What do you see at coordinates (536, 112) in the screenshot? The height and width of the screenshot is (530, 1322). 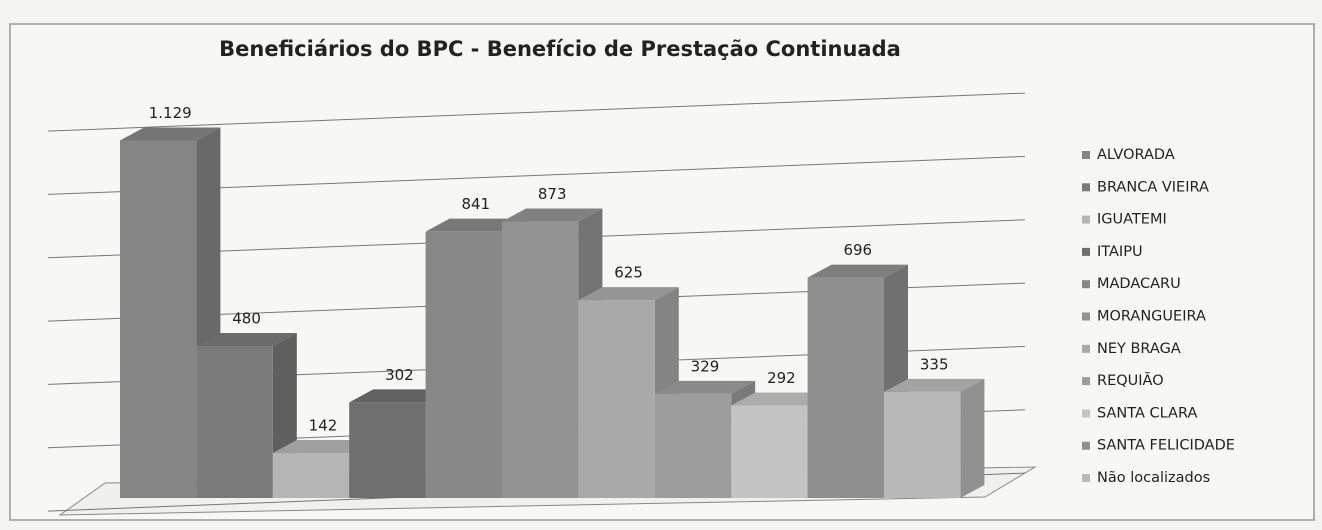 I see `grid-line` at bounding box center [536, 112].